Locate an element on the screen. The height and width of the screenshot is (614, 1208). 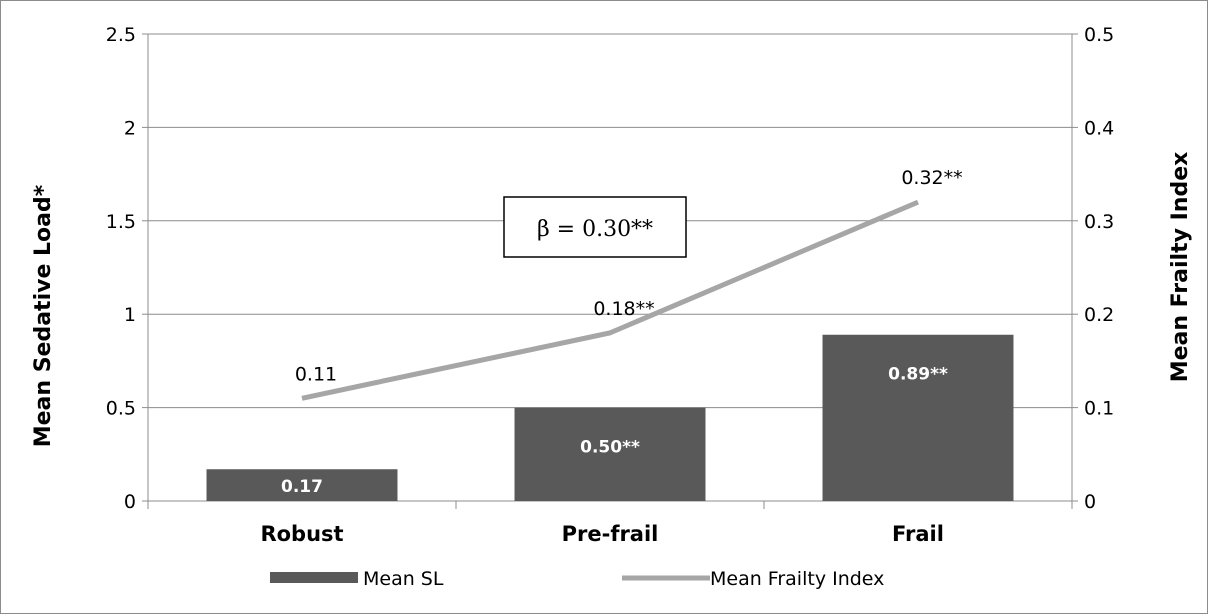
line-value-label: 0.32** is located at coordinates (931, 178).